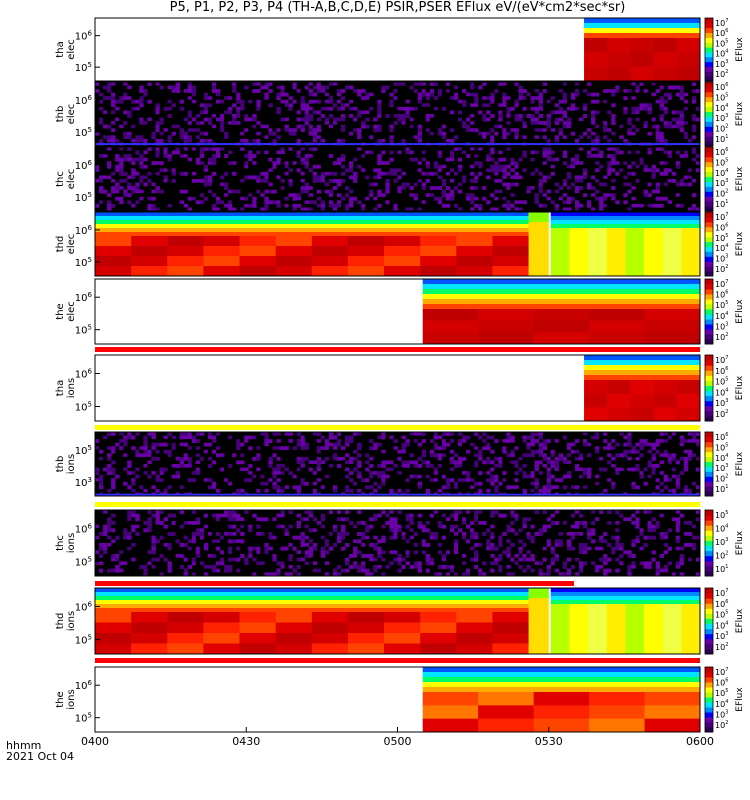 The height and width of the screenshot is (800, 750). What do you see at coordinates (721, 74) in the screenshot?
I see `colorbar-tick-label: 102` at bounding box center [721, 74].